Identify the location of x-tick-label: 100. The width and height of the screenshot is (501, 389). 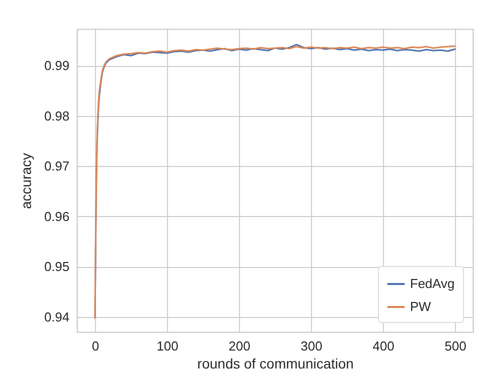
(167, 346).